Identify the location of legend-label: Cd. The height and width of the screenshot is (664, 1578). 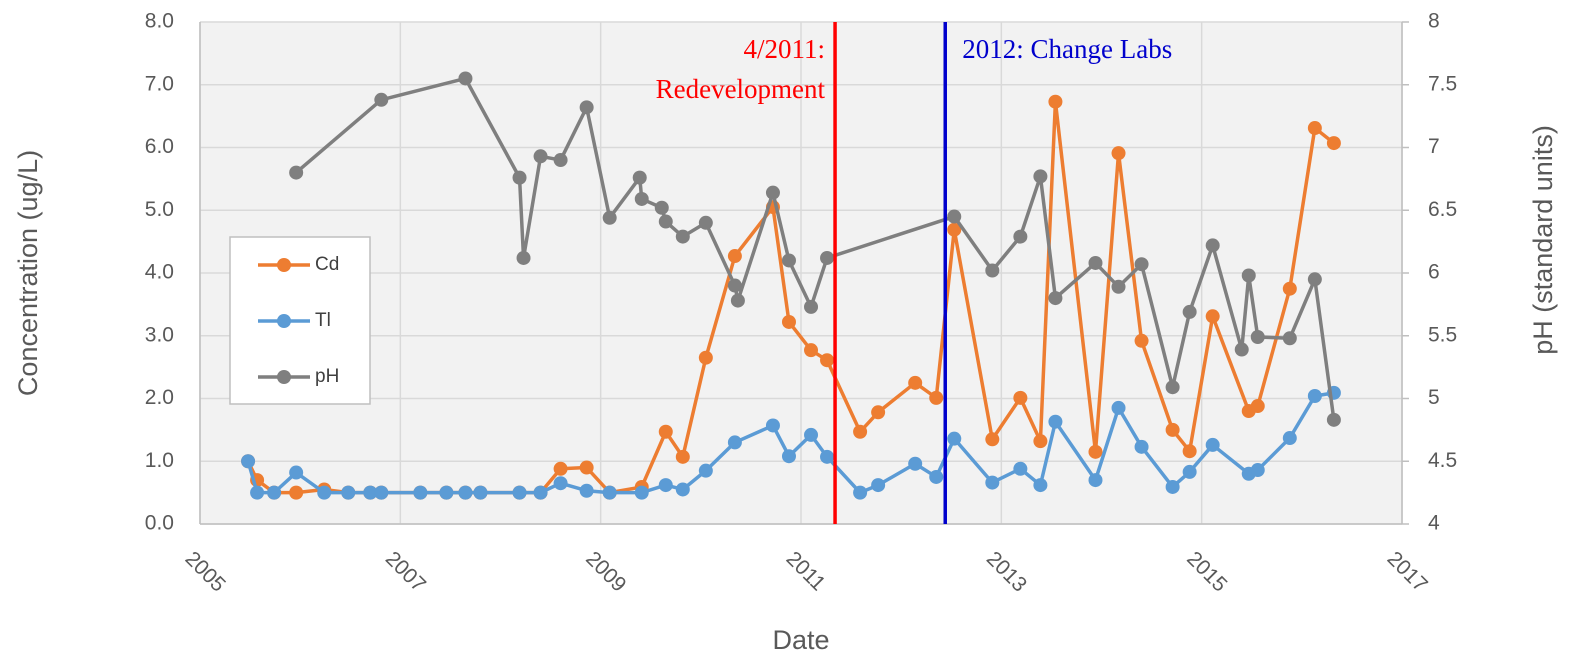
(327, 264).